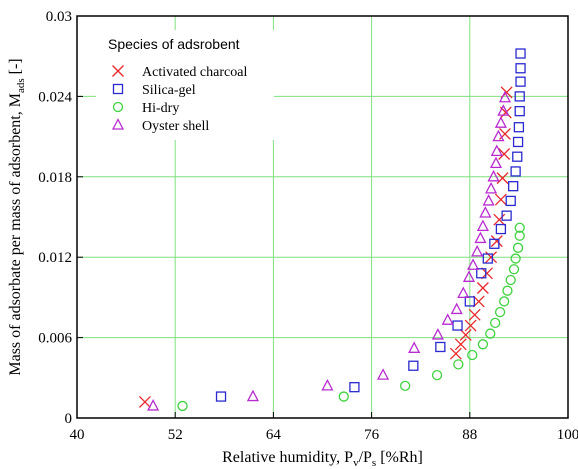 The width and height of the screenshot is (578, 469). Describe the element at coordinates (567, 435) in the screenshot. I see `x-tick-label: 100` at that location.